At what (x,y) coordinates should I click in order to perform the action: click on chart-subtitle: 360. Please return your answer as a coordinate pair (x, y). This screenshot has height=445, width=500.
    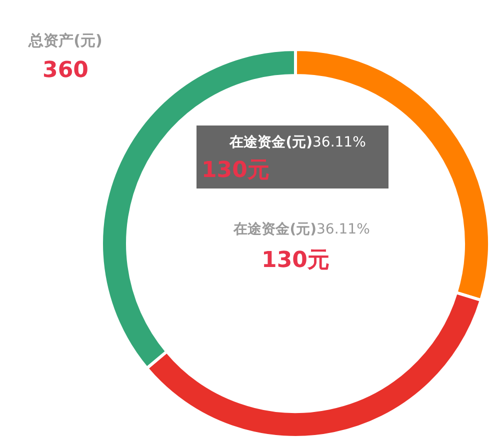
    Looking at the image, I should click on (65, 70).